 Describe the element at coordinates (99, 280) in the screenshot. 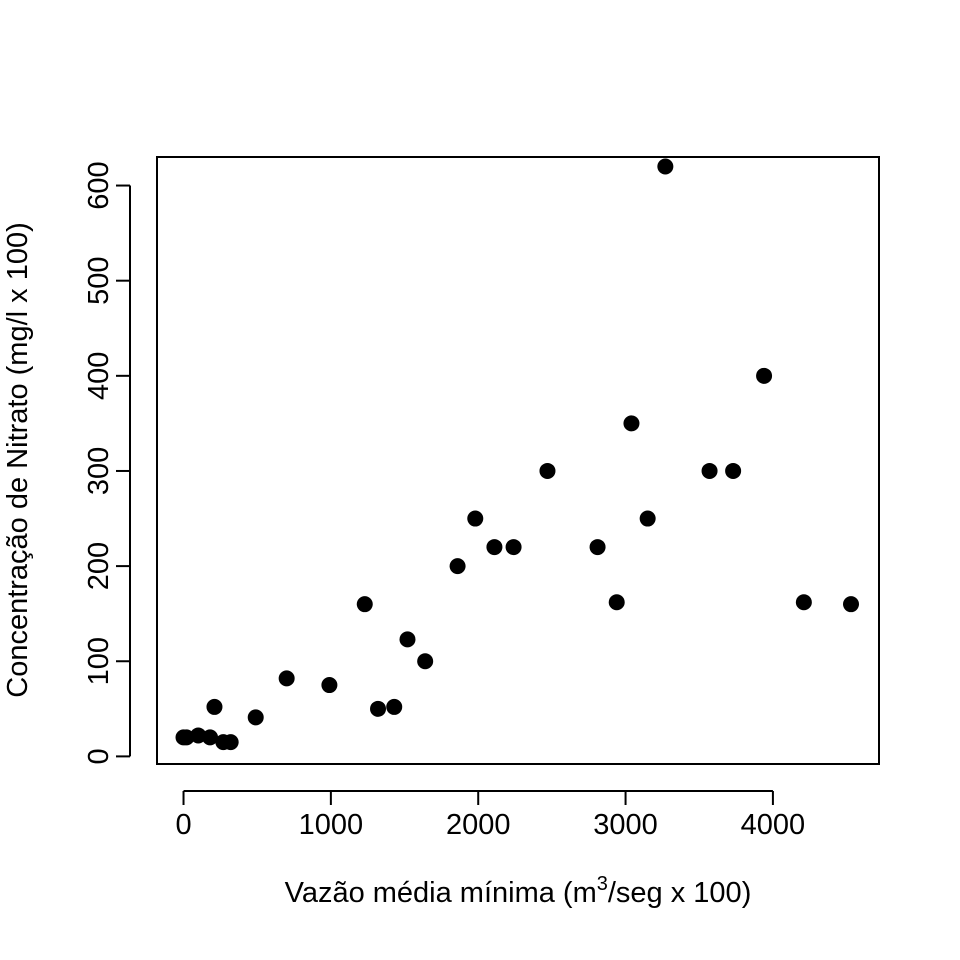

I see `y-tick-label: 500` at that location.